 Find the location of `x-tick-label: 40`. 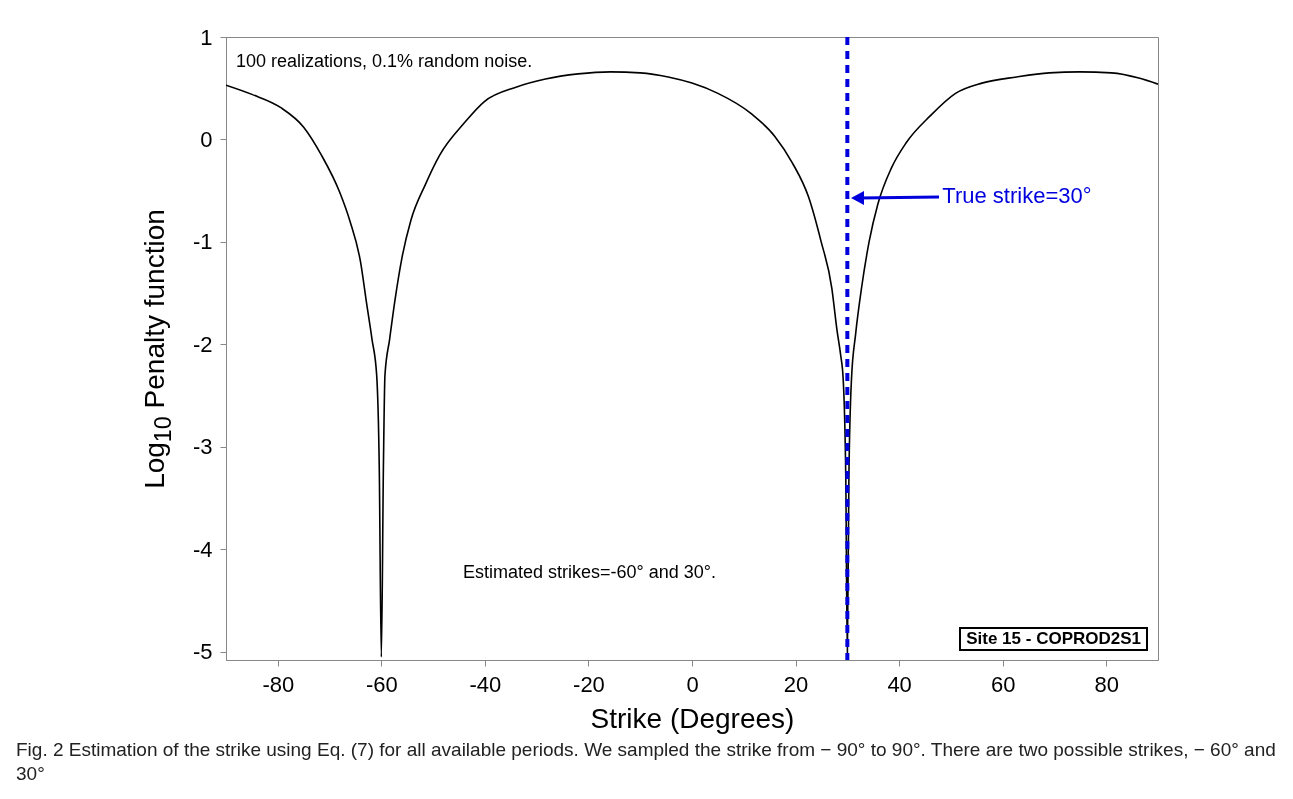

x-tick-label: 40 is located at coordinates (899, 684).